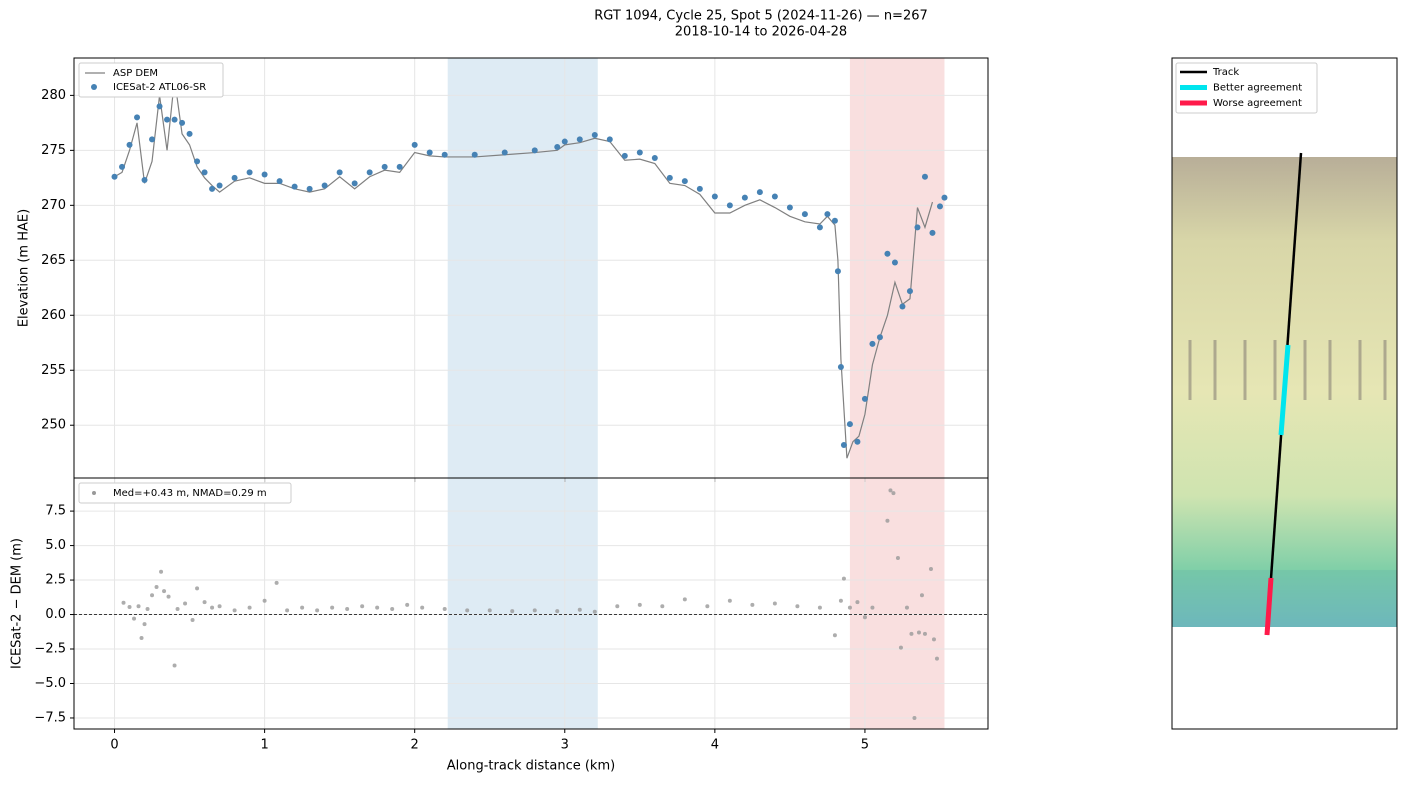  I want to click on legend-label: Worse agreement, so click(1257, 103).